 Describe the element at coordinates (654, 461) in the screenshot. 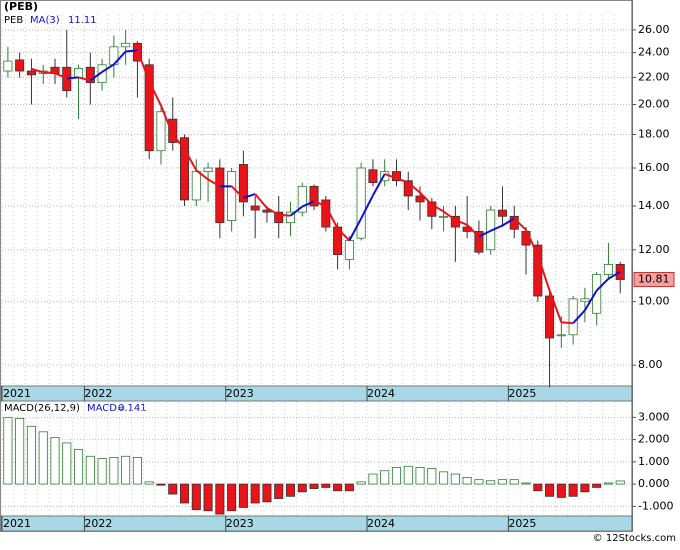

I see `y-tick-label: 1.000` at that location.